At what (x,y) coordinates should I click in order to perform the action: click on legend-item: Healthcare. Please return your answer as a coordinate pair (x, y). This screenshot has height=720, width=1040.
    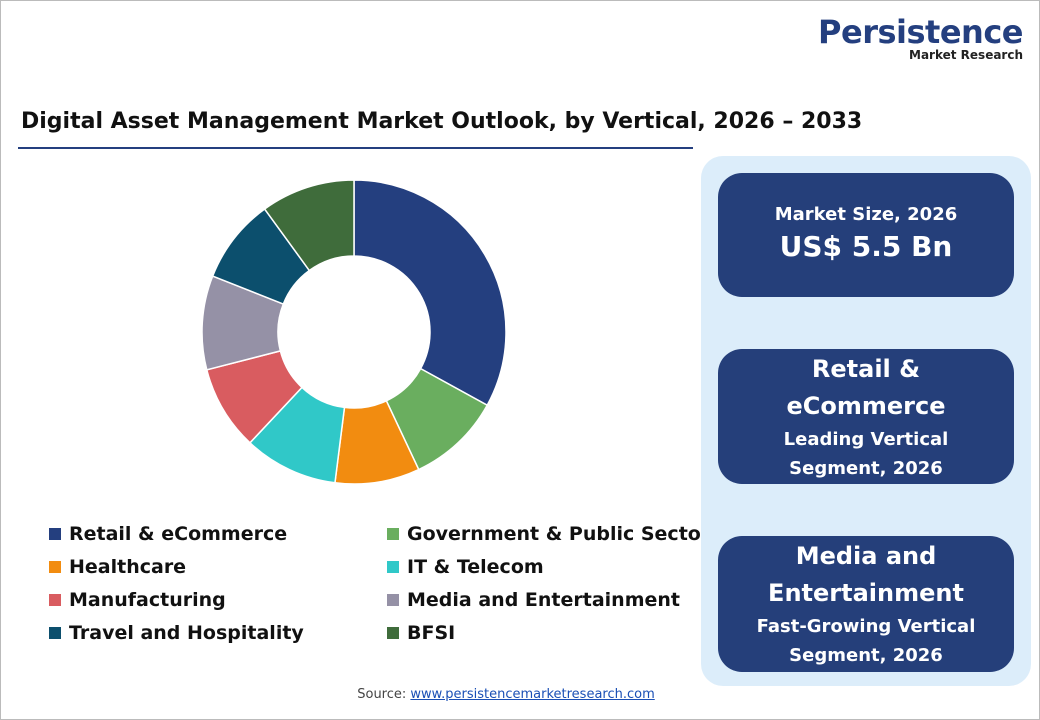
    Looking at the image, I should click on (117, 567).